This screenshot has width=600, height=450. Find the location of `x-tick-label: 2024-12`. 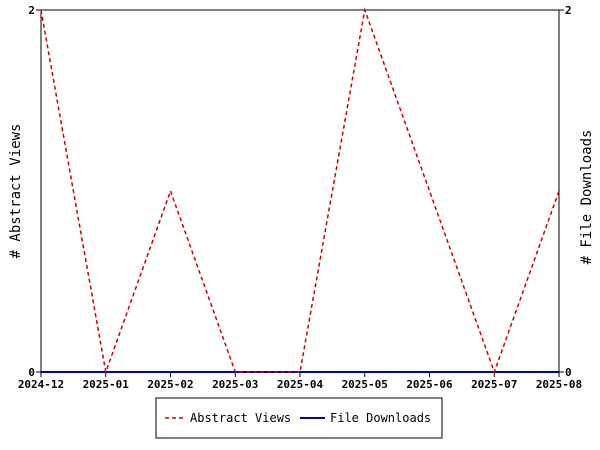

x-tick-label: 2024-12 is located at coordinates (41, 384).